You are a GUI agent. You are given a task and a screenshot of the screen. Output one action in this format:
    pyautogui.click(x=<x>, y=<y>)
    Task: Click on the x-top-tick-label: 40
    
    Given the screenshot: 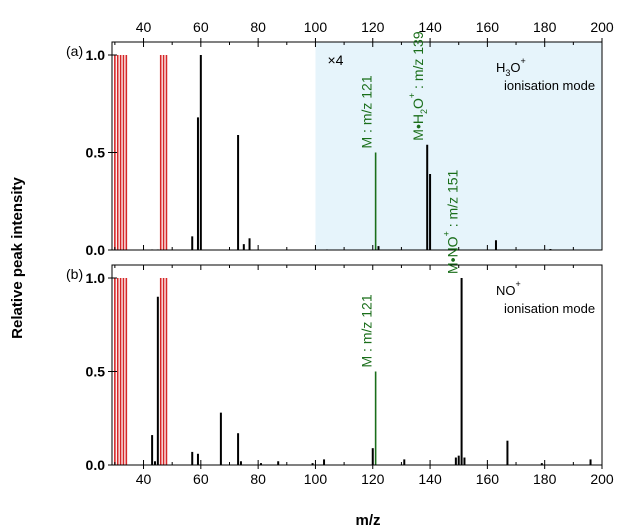 What is the action you would take?
    pyautogui.click(x=144, y=27)
    